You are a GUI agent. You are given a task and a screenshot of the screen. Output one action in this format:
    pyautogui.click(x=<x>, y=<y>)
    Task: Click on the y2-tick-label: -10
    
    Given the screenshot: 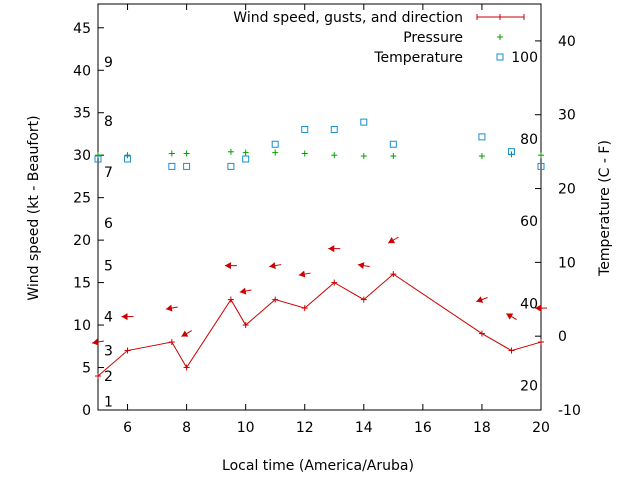 What is the action you would take?
    pyautogui.click(x=569, y=411)
    